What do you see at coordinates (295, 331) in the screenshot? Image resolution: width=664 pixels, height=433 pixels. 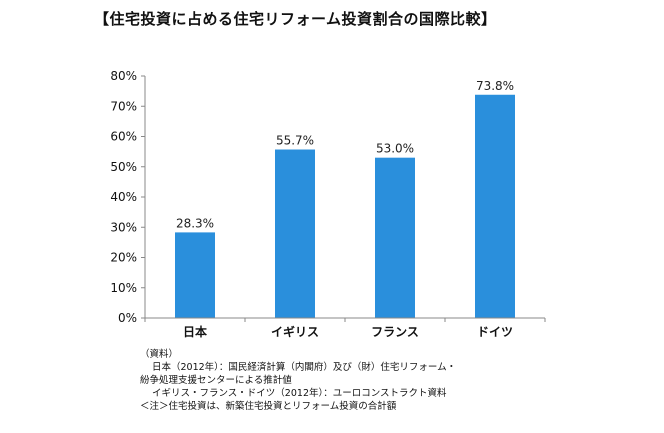 I see `category-label: イギリス` at bounding box center [295, 331].